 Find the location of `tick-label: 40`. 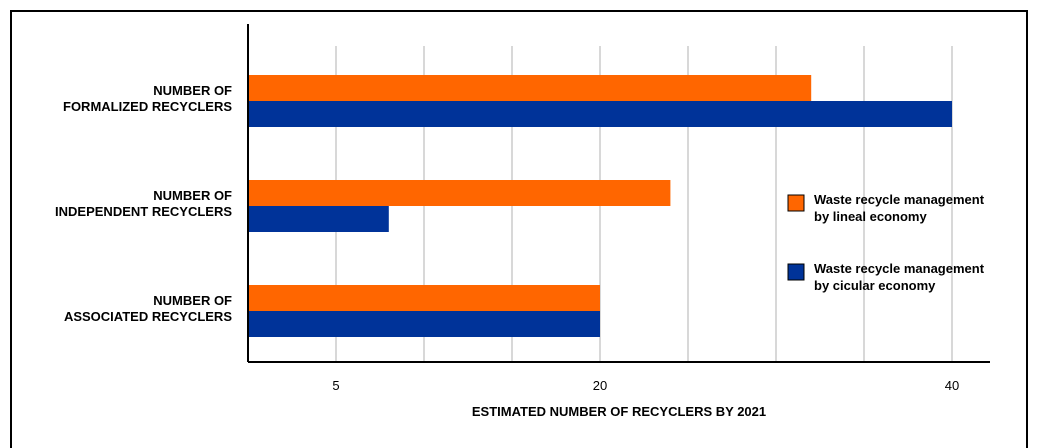

tick-label: 40 is located at coordinates (952, 385).